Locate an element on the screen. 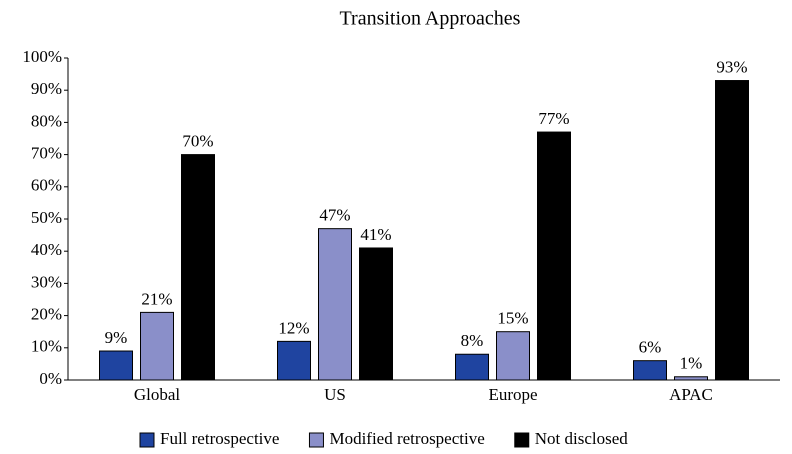  legend-label: Not disclosed is located at coordinates (582, 438).